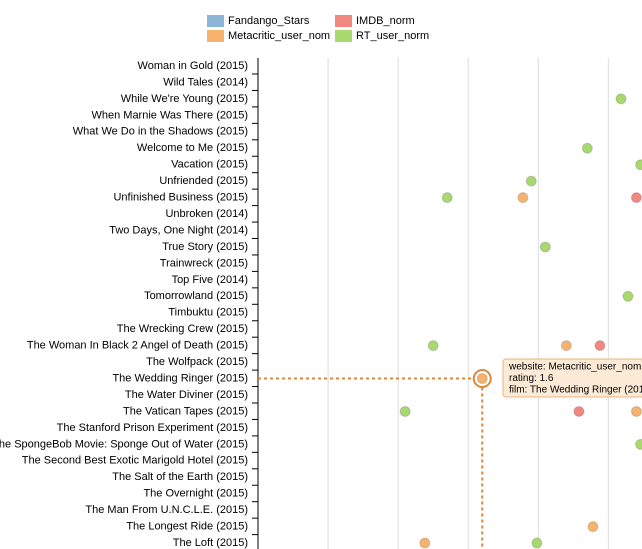  Describe the element at coordinates (195, 494) in the screenshot. I see `y-tick-label: The Overnight (2015)` at that location.